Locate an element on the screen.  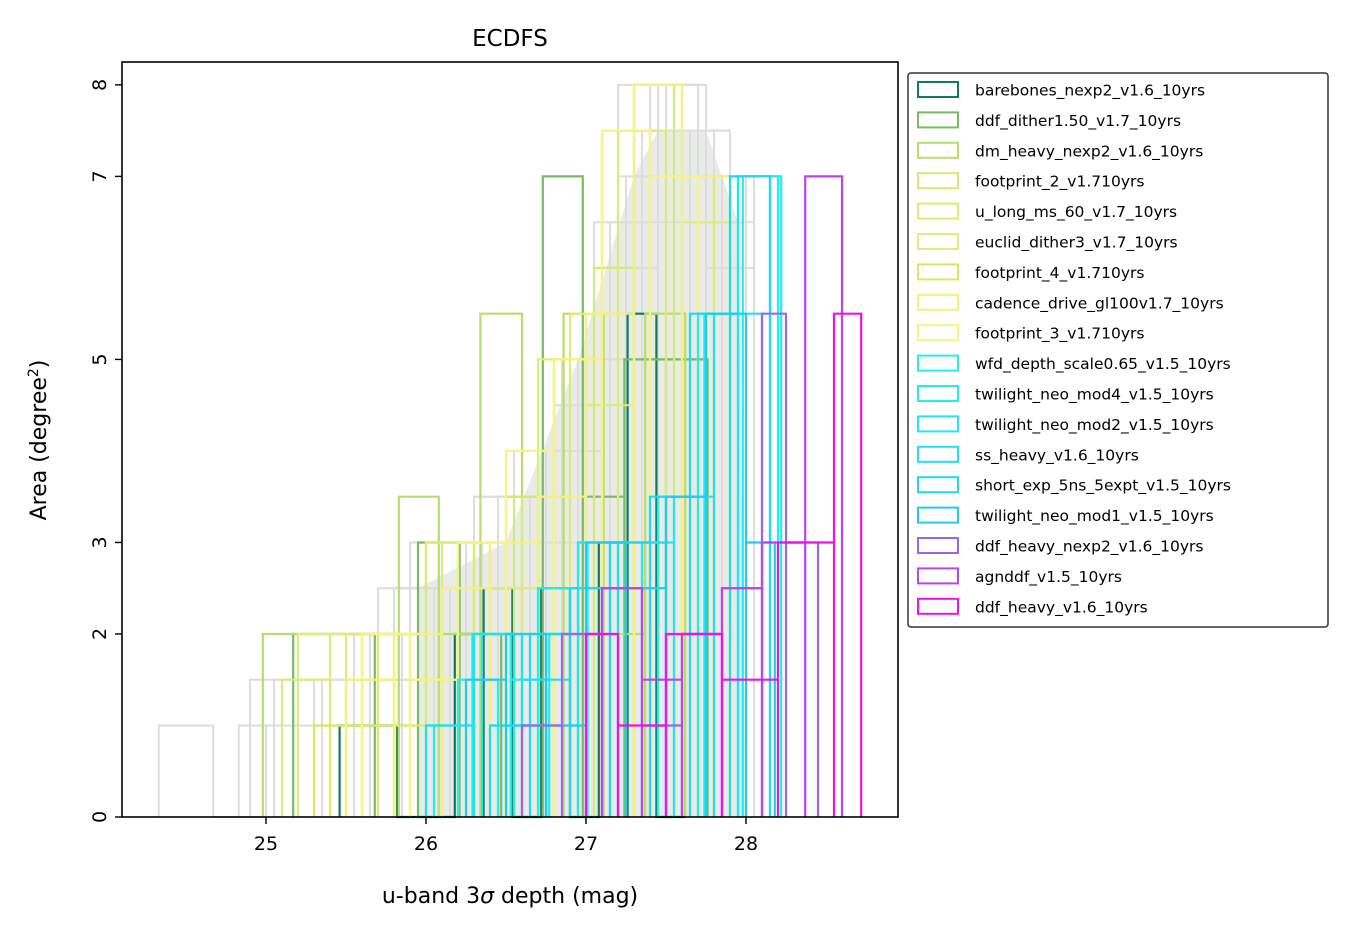
y-tick-label: 5 is located at coordinates (100, 359).